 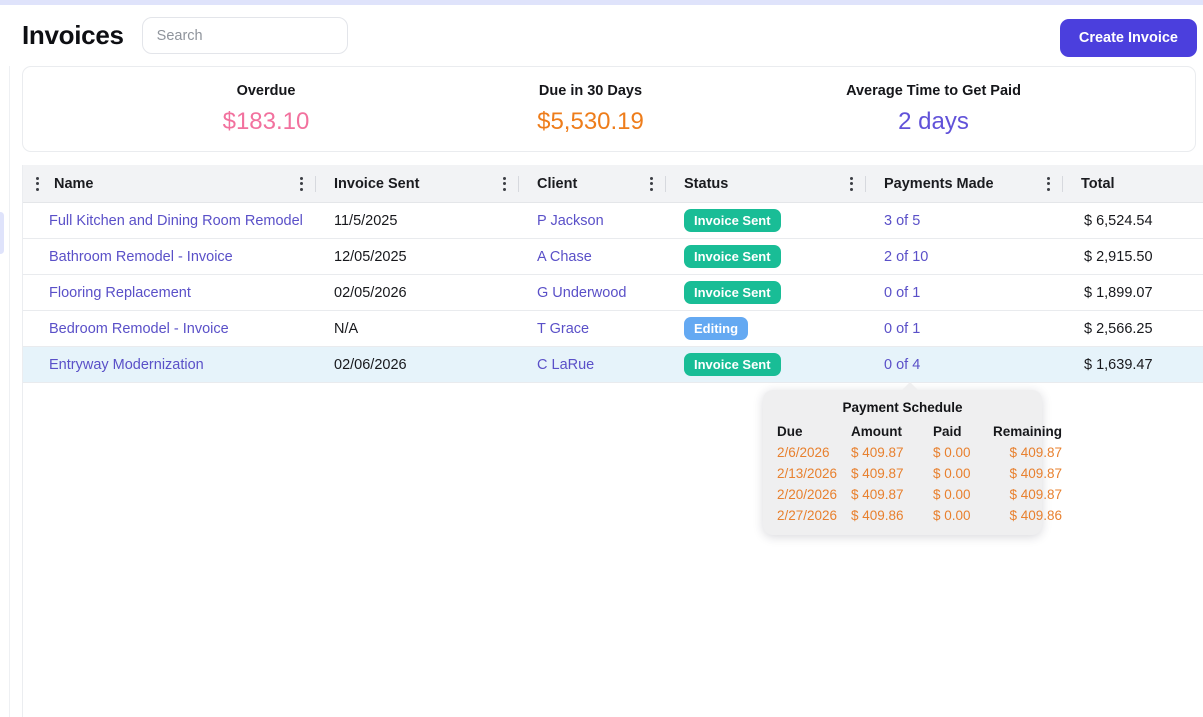 I want to click on invoice-total: $ 6,524.54, so click(x=1118, y=220).